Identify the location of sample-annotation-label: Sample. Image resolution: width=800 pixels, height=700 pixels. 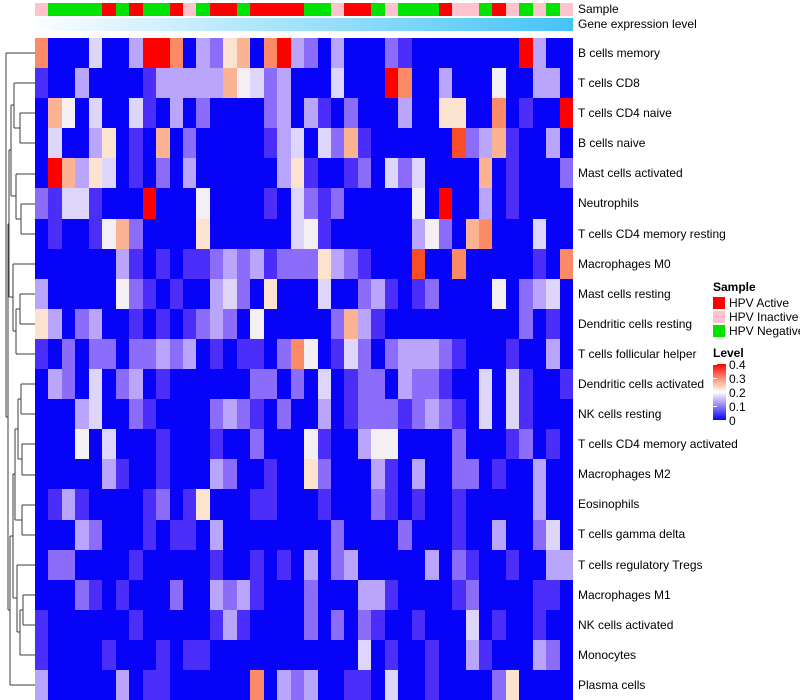
(598, 9).